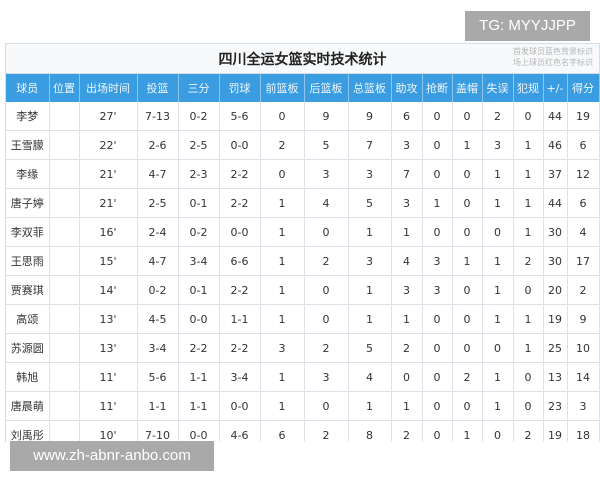 The image size is (600, 480). I want to click on column-header: 罚球, so click(240, 88).